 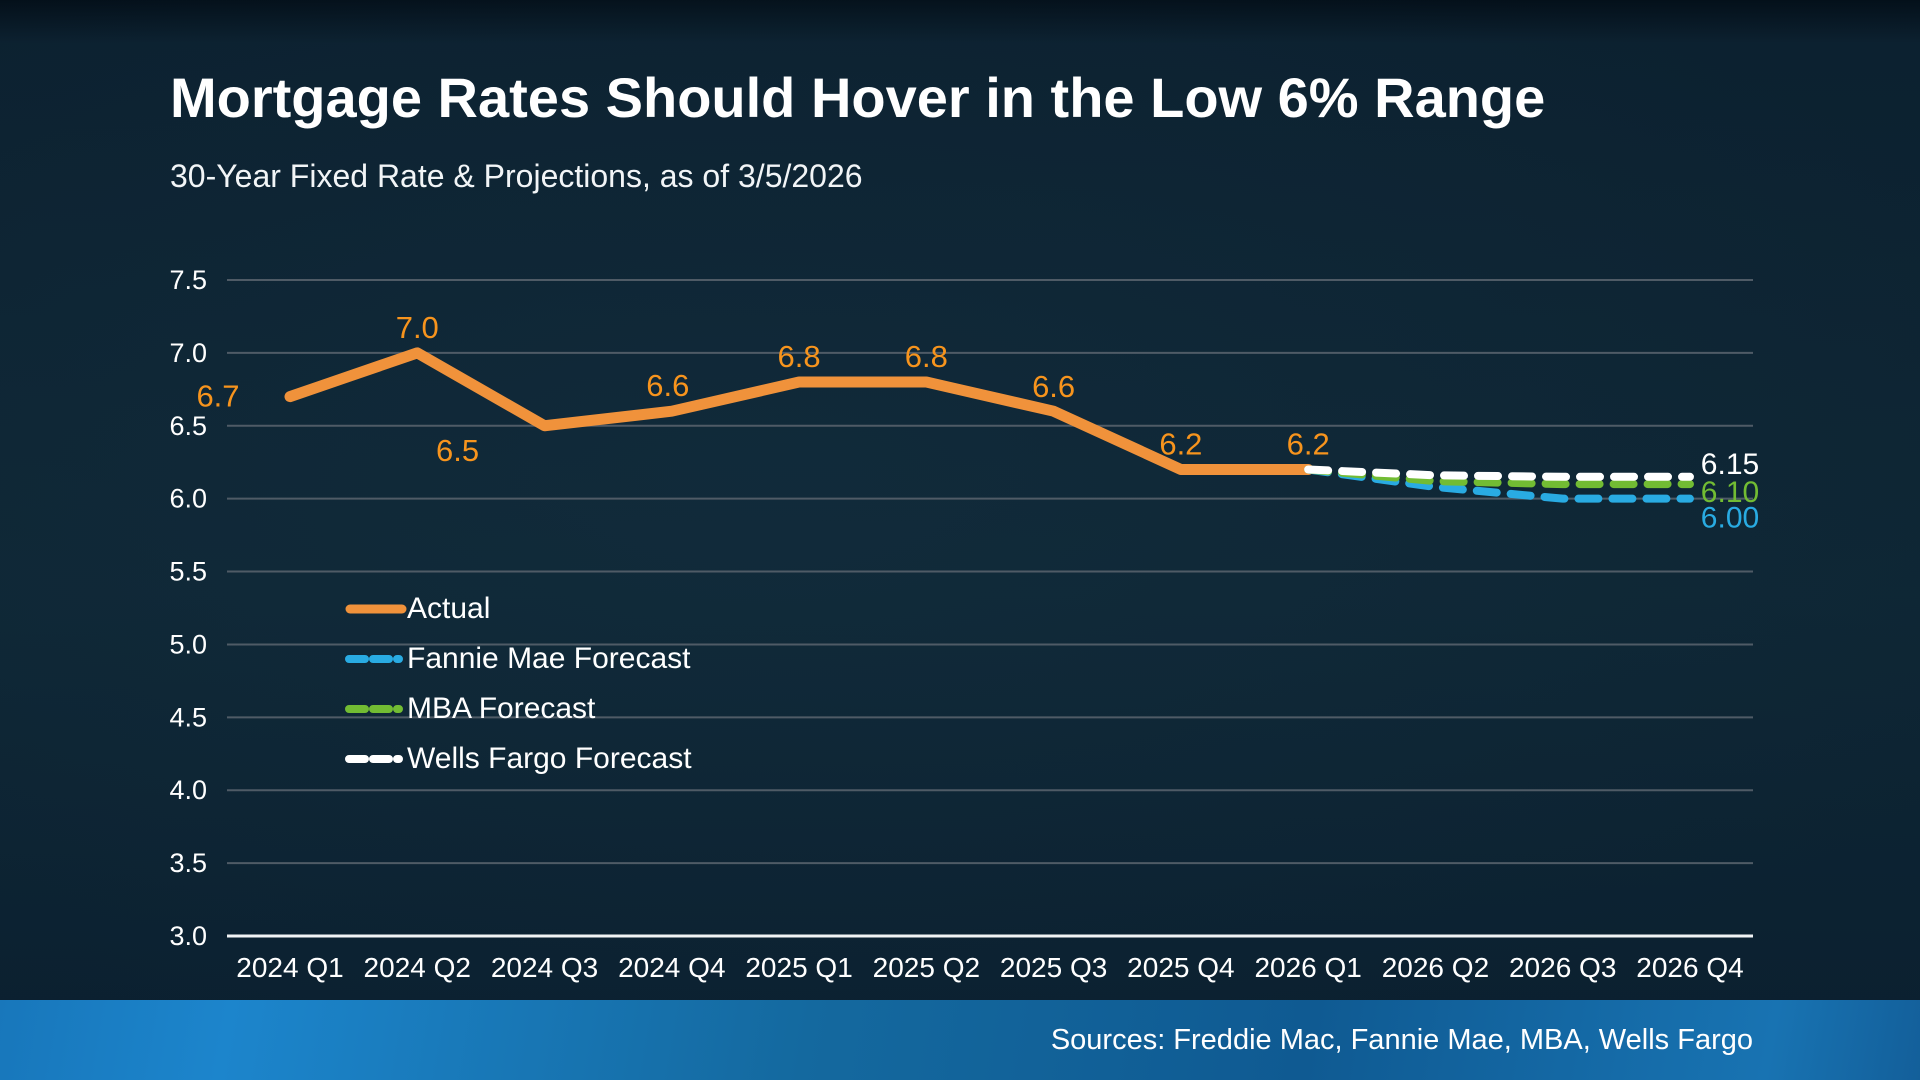 What do you see at coordinates (449, 608) in the screenshot?
I see `legend-label: Actual` at bounding box center [449, 608].